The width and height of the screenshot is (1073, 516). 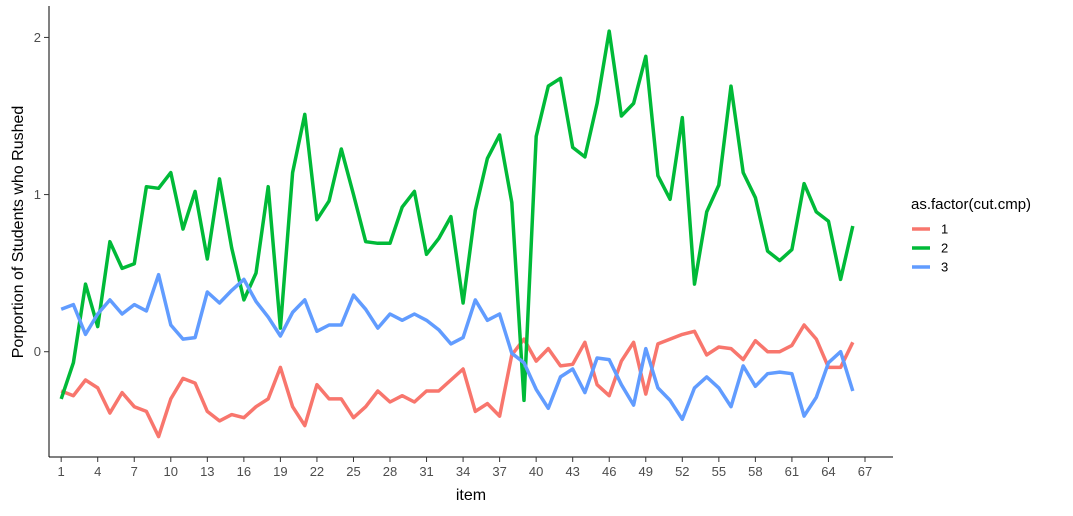 I want to click on x-tick-label: 7, so click(x=134, y=471).